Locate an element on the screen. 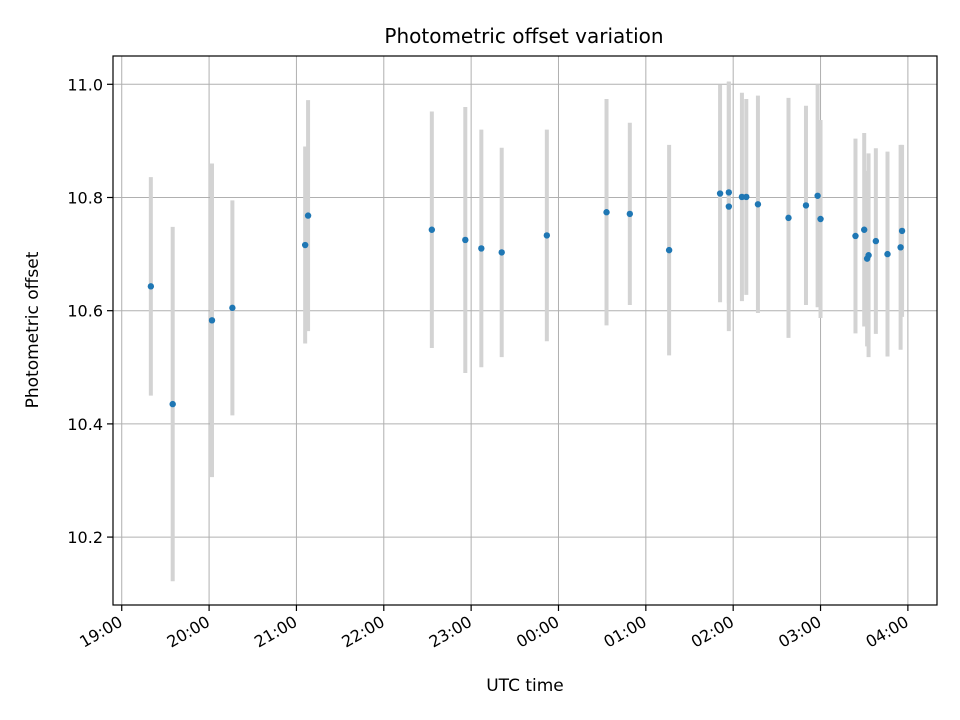  x-tick-label: 04:00 is located at coordinates (886, 632).